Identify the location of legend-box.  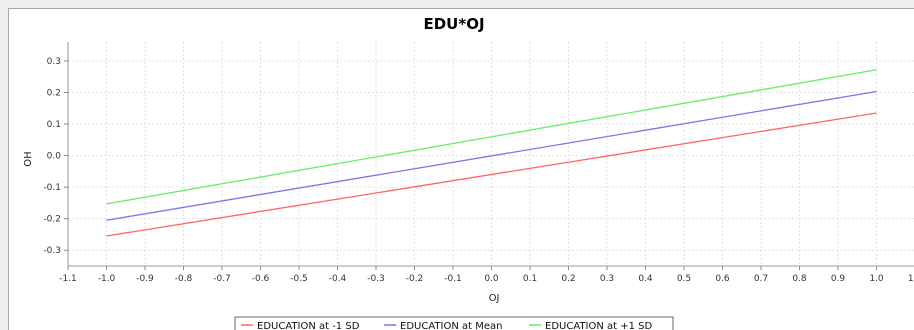
(454, 323).